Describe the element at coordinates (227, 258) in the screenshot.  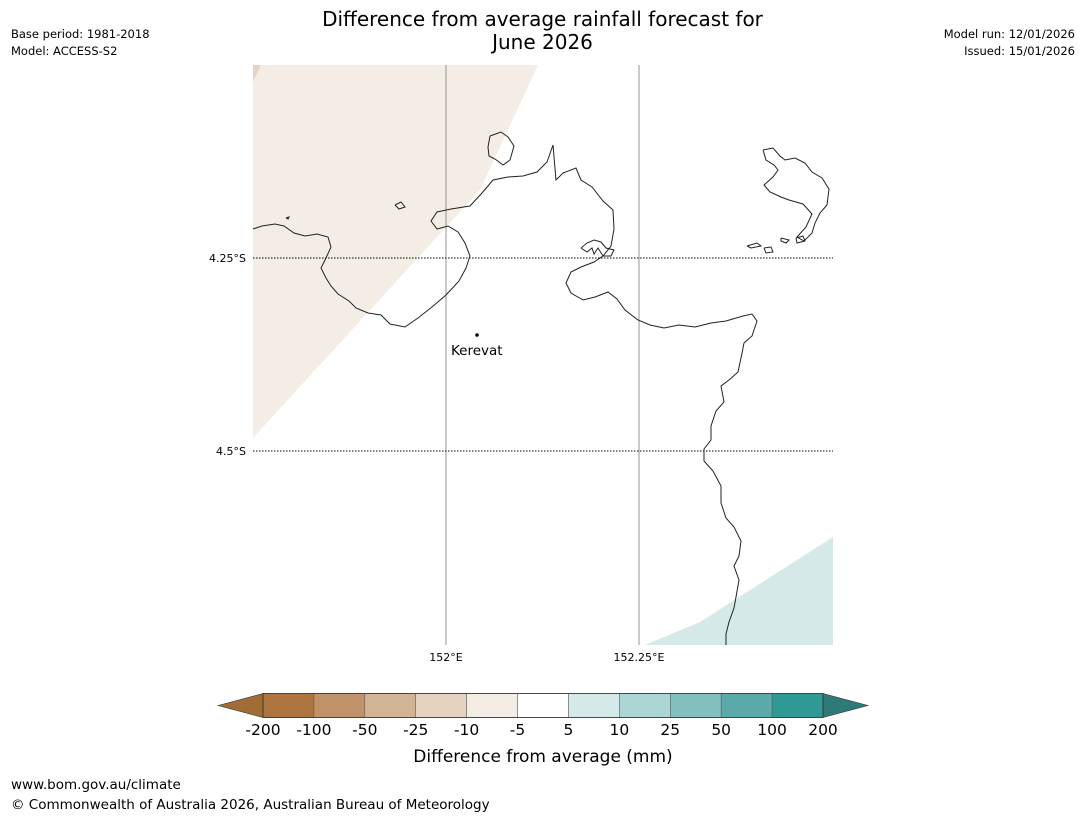
I see `lat-label-4-25S: 4.25°S` at that location.